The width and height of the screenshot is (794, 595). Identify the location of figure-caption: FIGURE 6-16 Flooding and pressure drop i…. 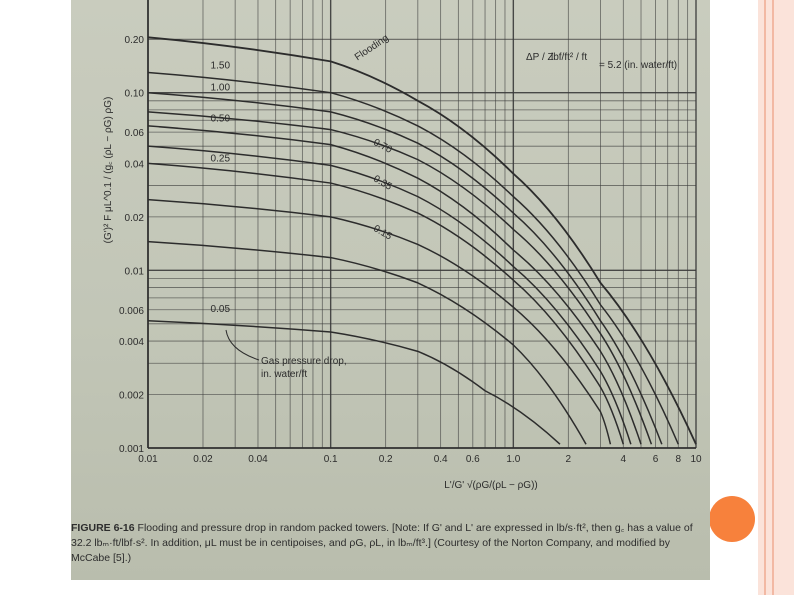
(386, 543).